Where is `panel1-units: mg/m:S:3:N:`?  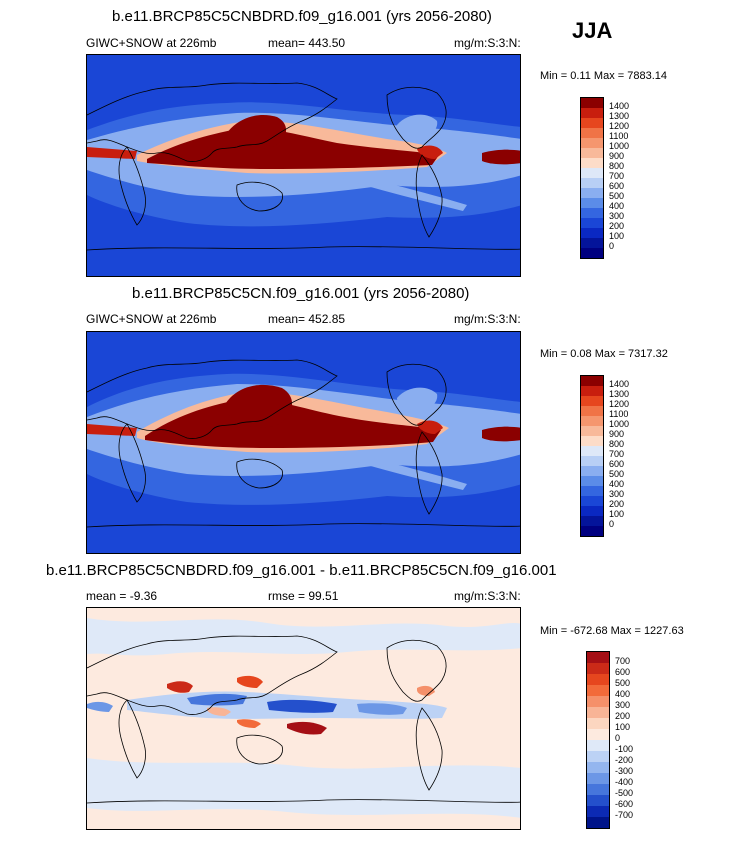
panel1-units: mg/m:S:3:N: is located at coordinates (487, 43).